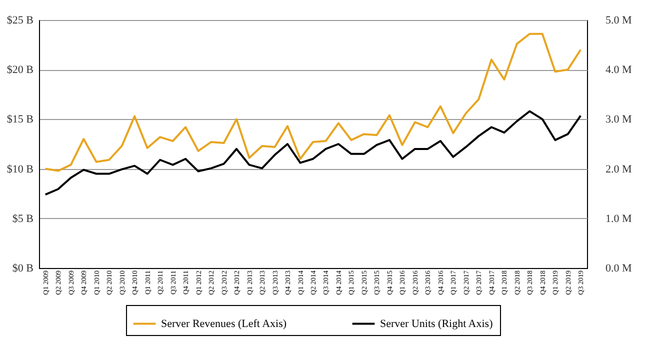 This screenshot has height=345, width=660. What do you see at coordinates (619, 20) in the screenshot?
I see `y2-tick-label: 5.0 M` at bounding box center [619, 20].